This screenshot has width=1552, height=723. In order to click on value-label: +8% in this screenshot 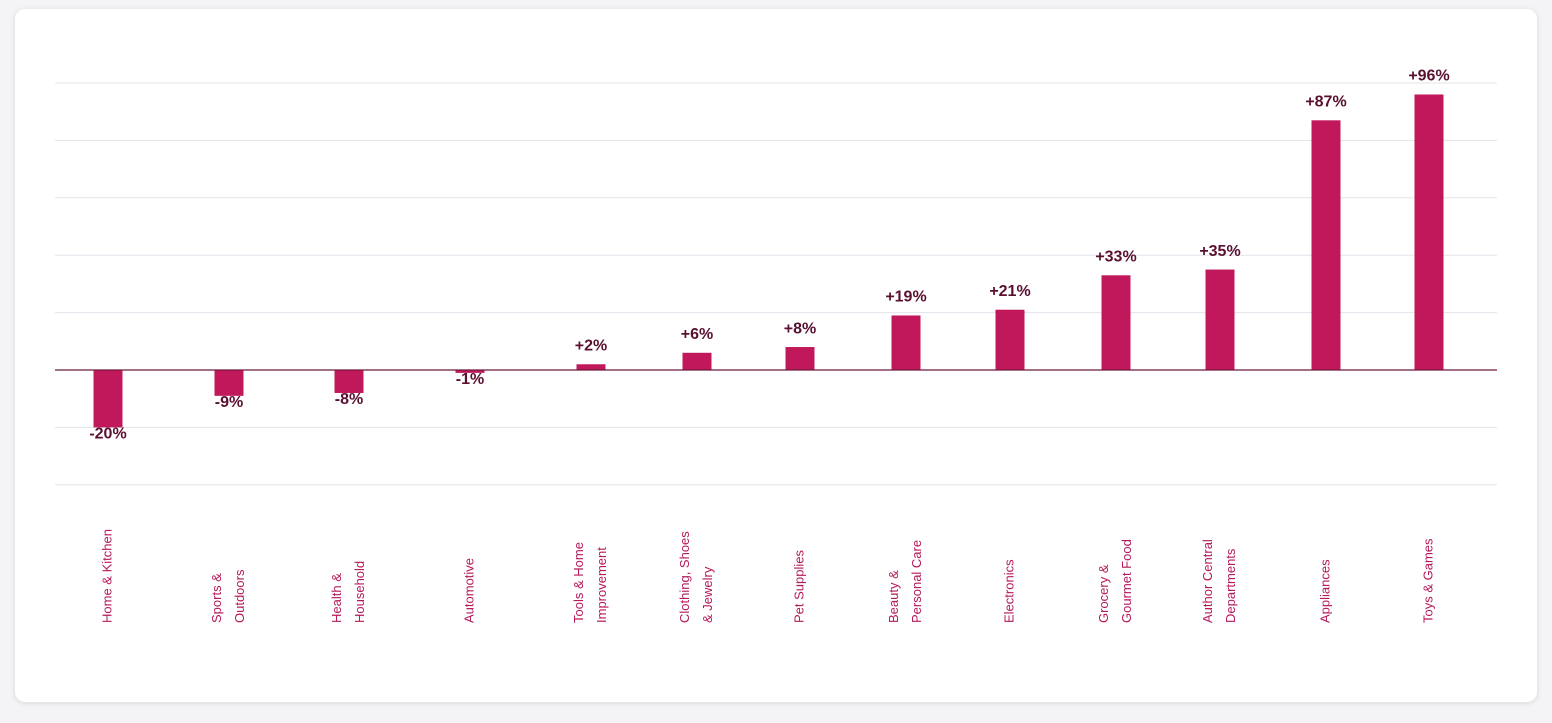, I will do `click(800, 328)`.